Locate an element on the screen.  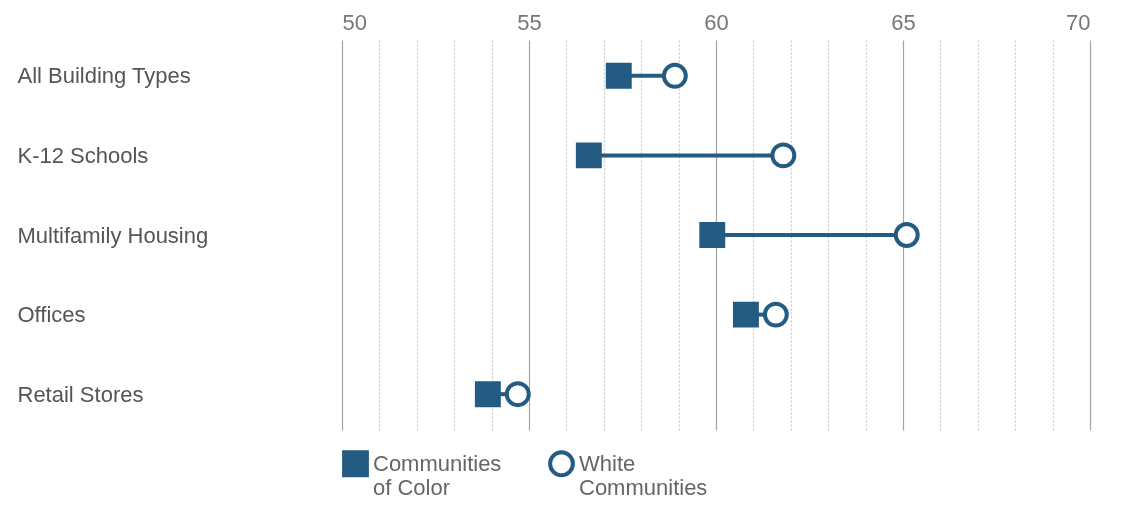
legend-label: White Communities is located at coordinates (643, 475).